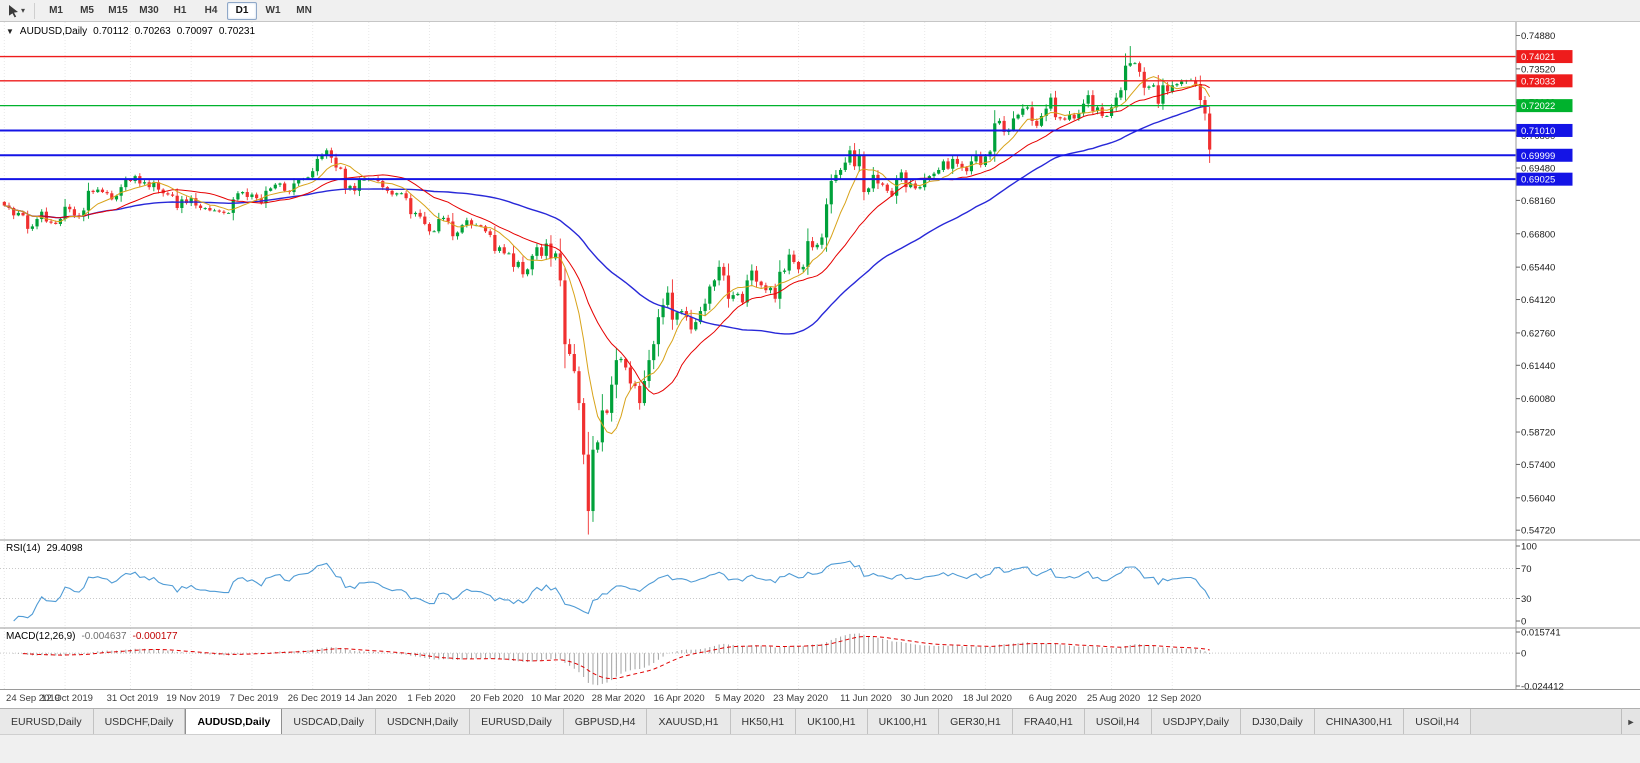  Describe the element at coordinates (16, 11) in the screenshot. I see `cursor-tool-button: ▾` at that location.